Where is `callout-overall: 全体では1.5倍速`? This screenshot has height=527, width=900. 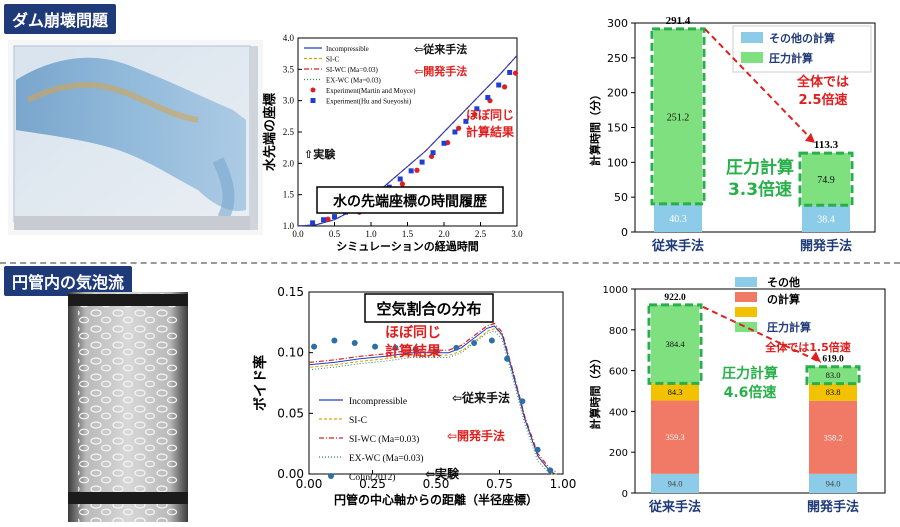
callout-overall: 全体では1.5倍速 is located at coordinates (807, 347).